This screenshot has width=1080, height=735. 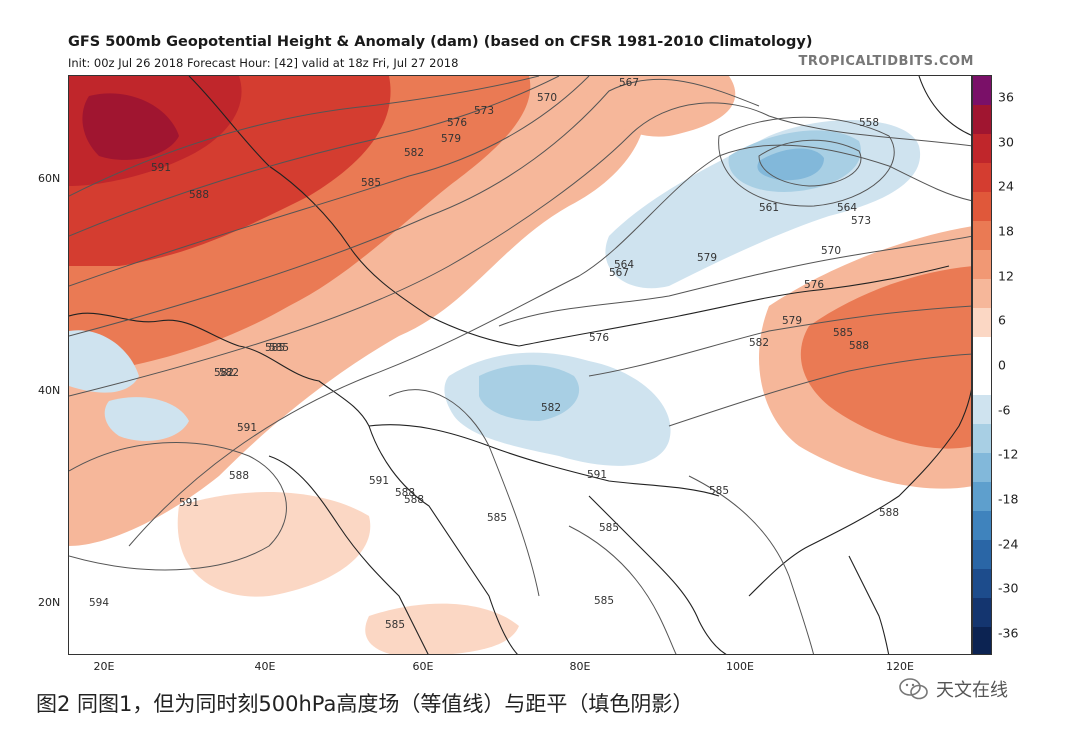 I want to click on contour-label: 561, so click(x=769, y=208).